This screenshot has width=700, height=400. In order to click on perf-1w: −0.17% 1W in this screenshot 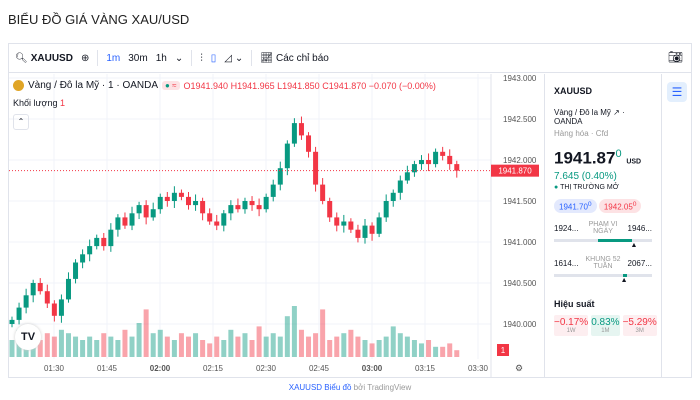, I will do `click(571, 326)`.